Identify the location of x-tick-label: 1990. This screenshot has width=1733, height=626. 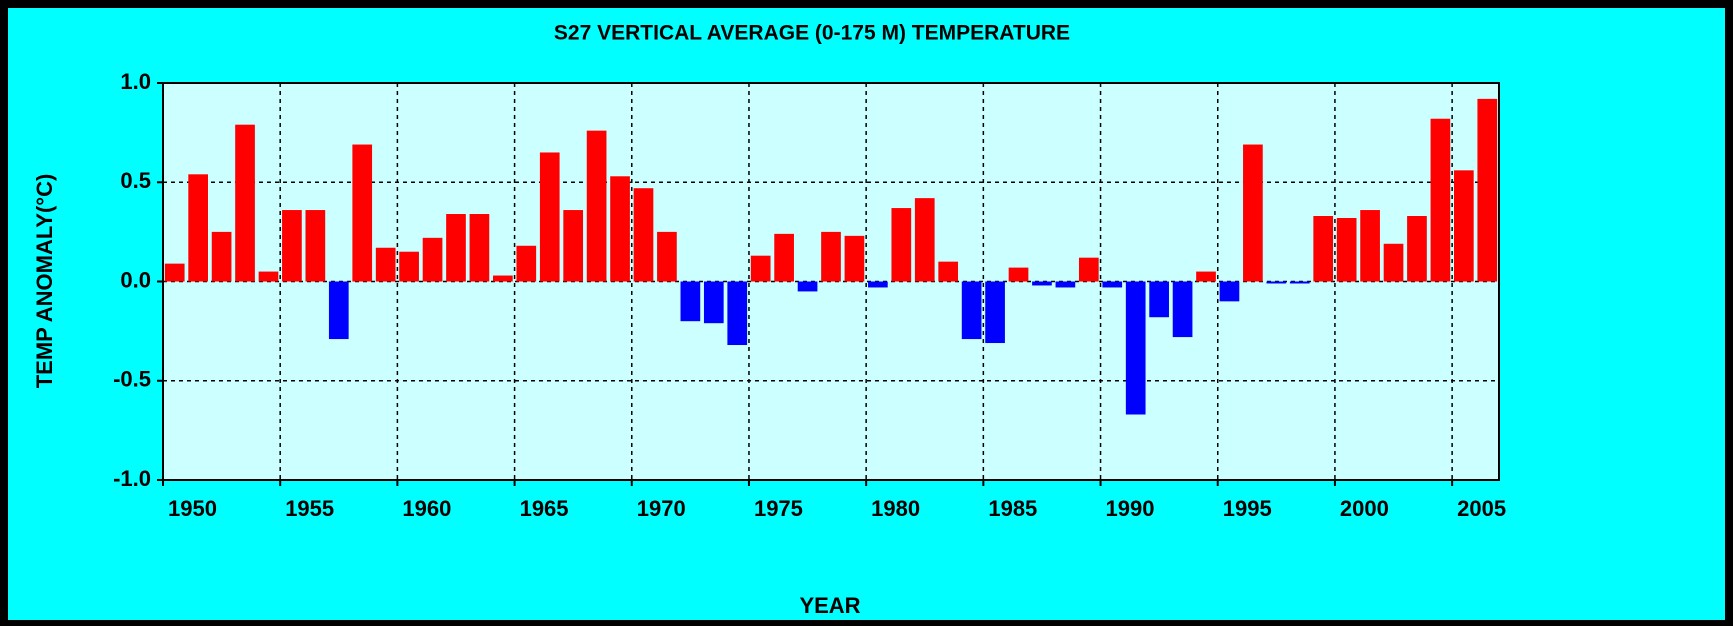
(1130, 508).